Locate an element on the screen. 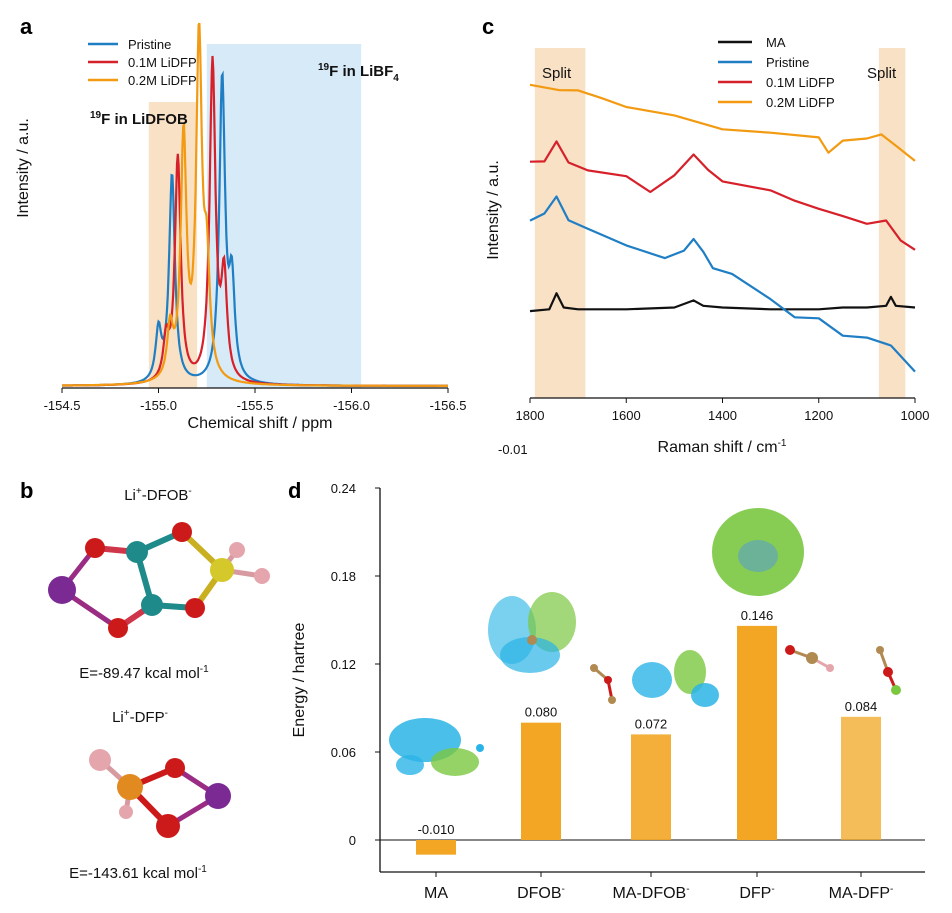  annotation-split-right: Split is located at coordinates (882, 73).